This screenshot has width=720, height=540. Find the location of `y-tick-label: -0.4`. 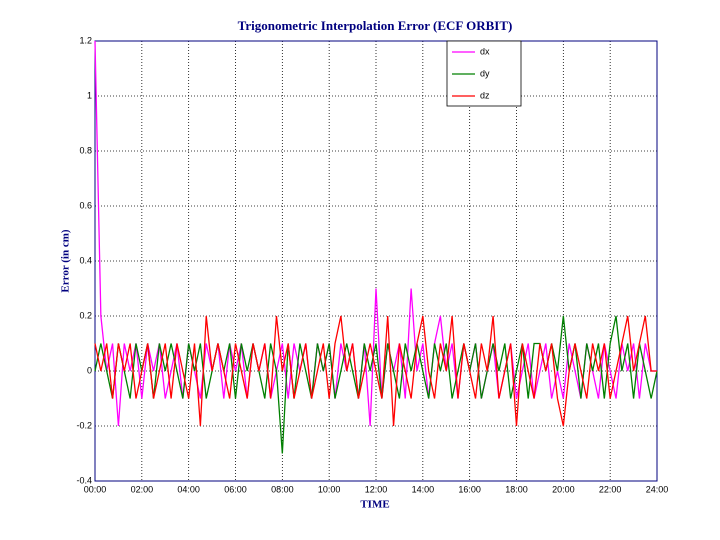

y-tick-label: -0.4 is located at coordinates (84, 480).